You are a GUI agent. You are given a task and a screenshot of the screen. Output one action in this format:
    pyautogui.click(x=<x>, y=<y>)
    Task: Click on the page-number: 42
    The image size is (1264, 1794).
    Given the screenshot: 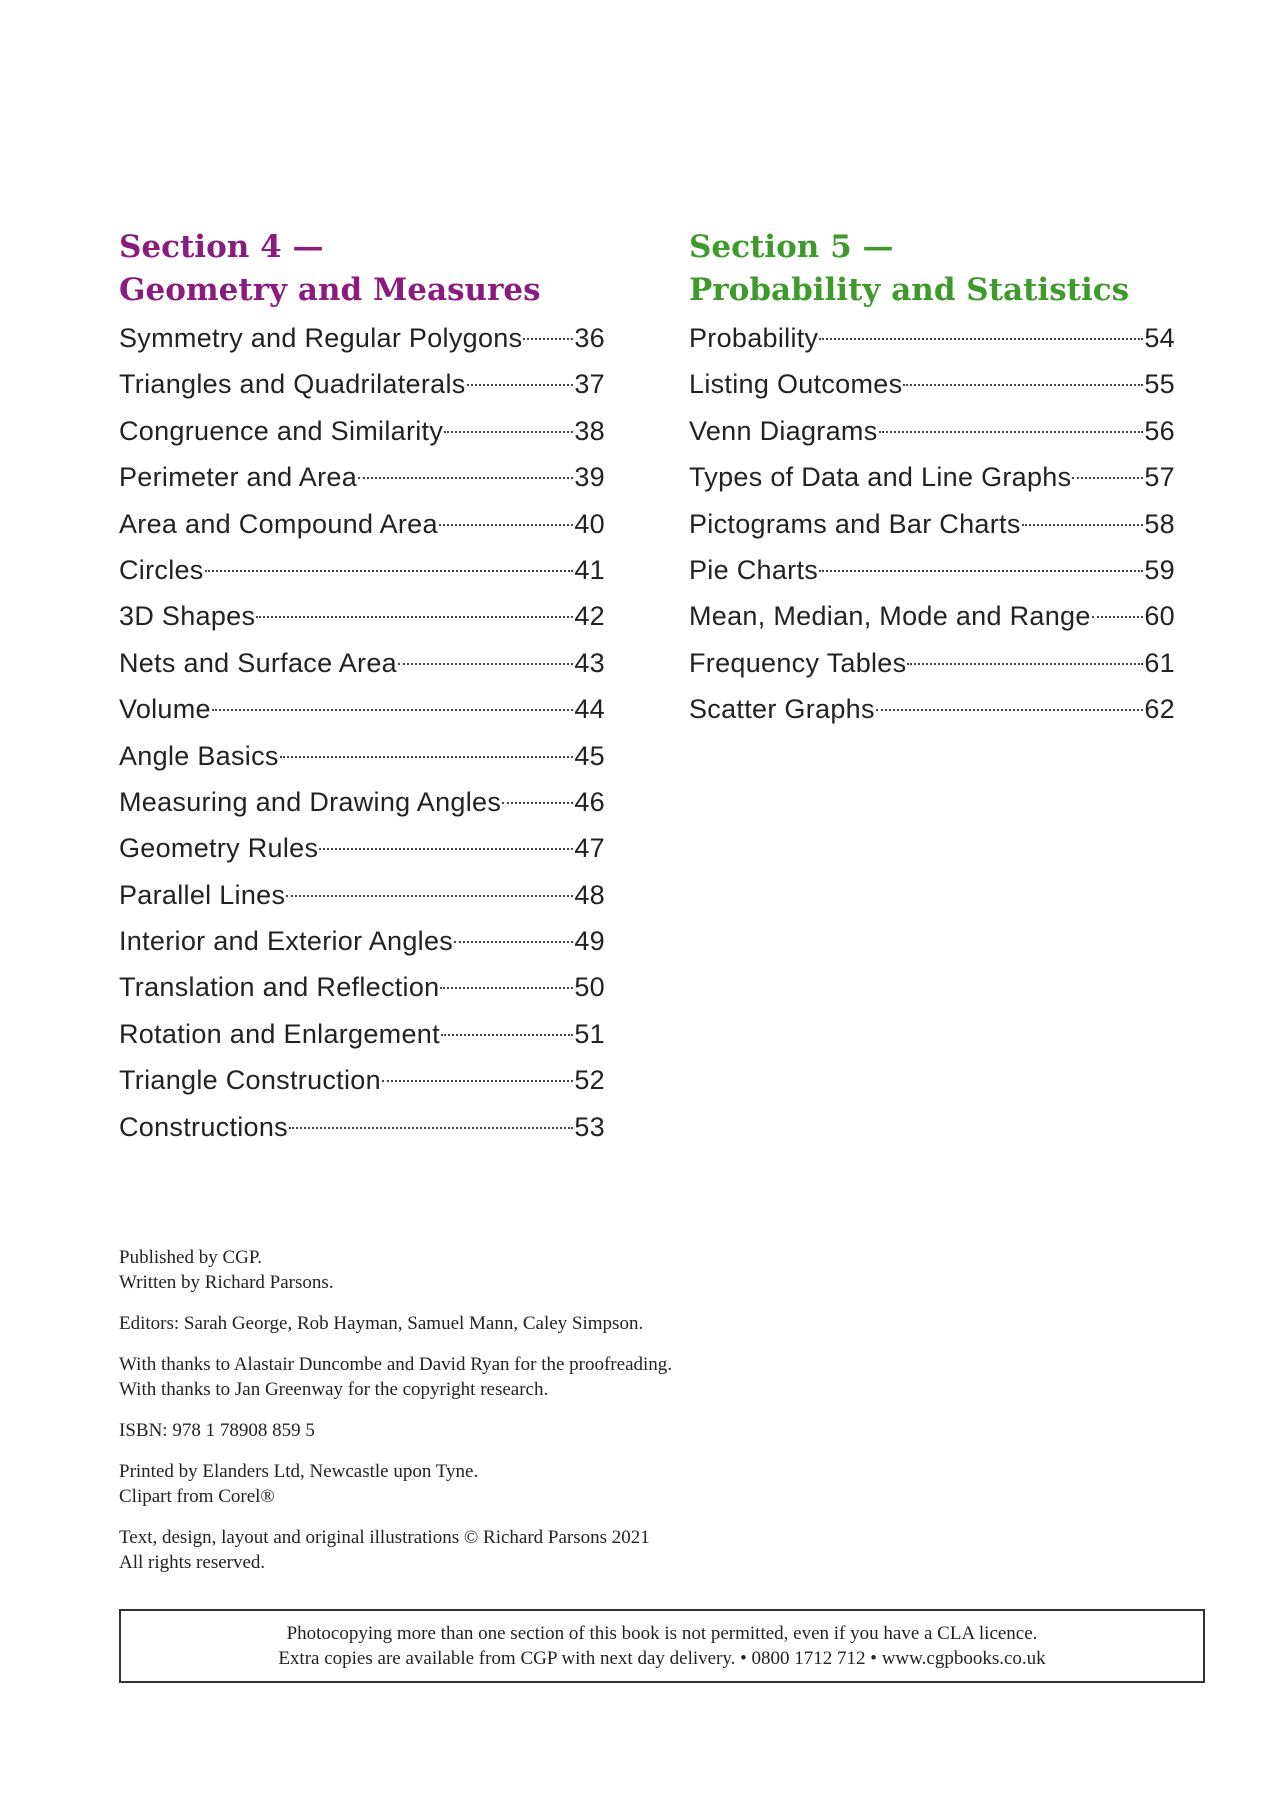 What is the action you would take?
    pyautogui.click(x=589, y=616)
    